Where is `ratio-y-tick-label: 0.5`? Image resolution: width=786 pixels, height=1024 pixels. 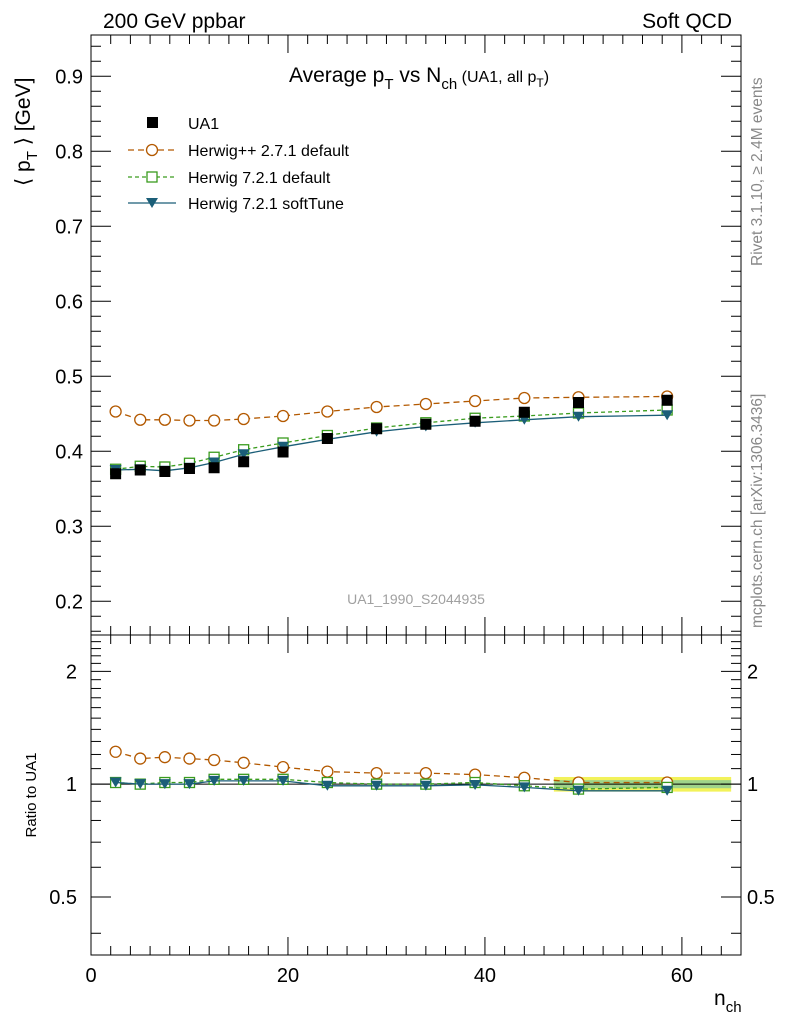
ratio-y-tick-label: 0.5 is located at coordinates (63, 898).